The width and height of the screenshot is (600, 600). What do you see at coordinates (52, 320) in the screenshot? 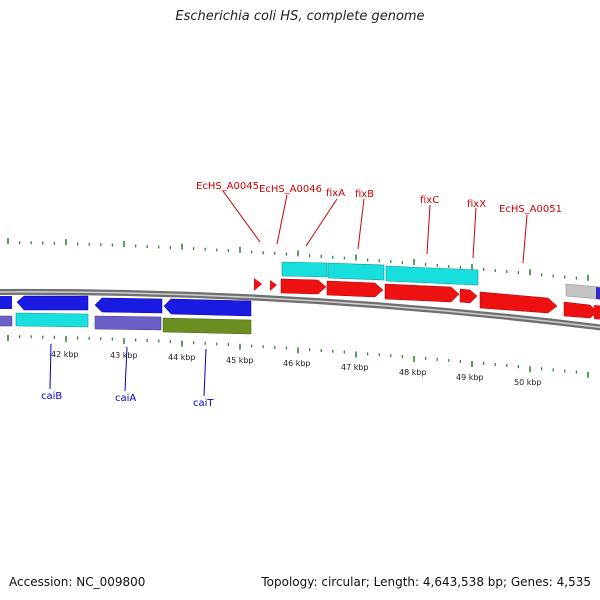
I see `cds-cyan-left-partial` at bounding box center [52, 320].